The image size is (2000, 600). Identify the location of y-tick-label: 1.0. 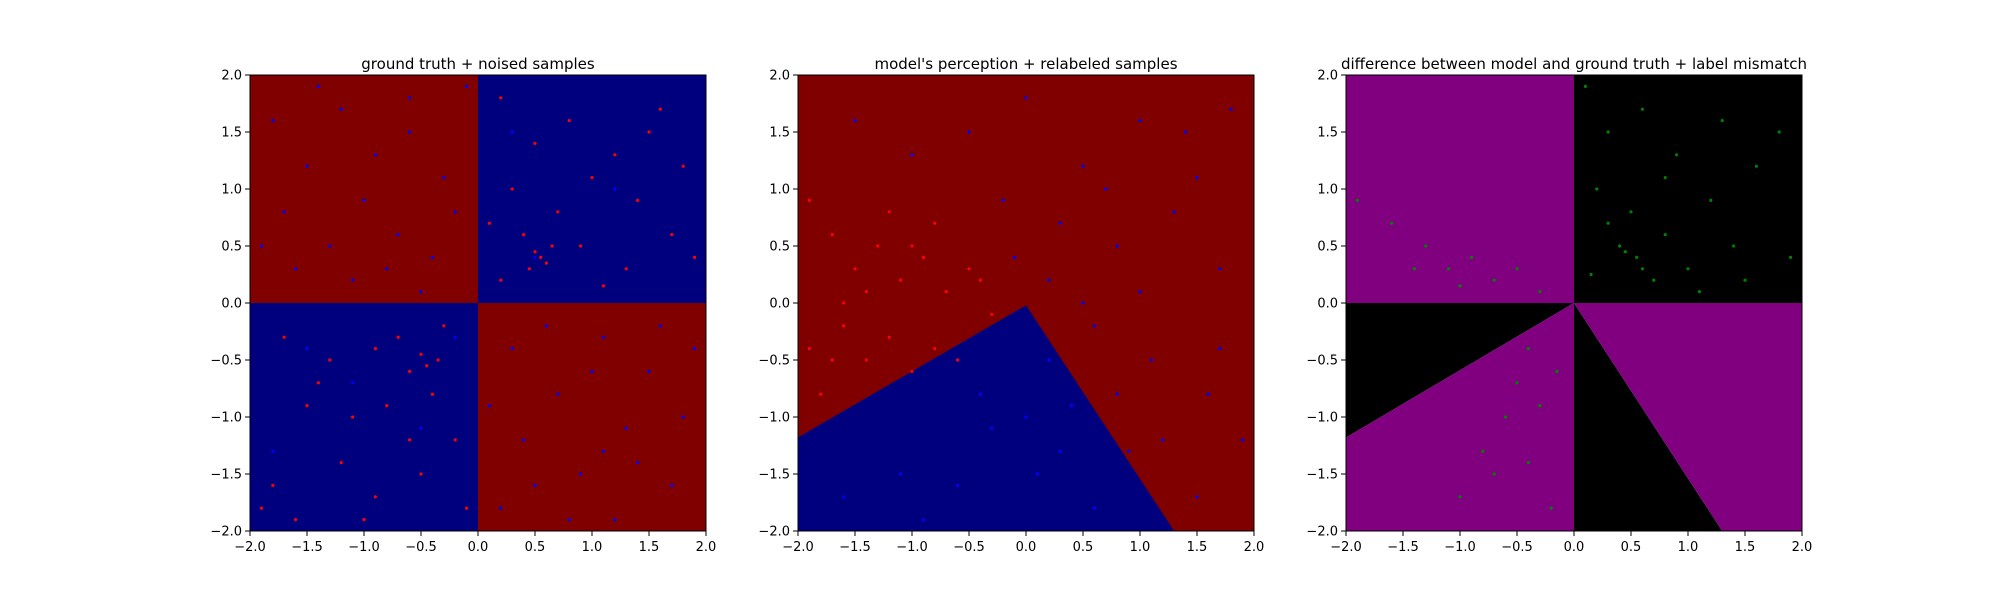
(1327, 190).